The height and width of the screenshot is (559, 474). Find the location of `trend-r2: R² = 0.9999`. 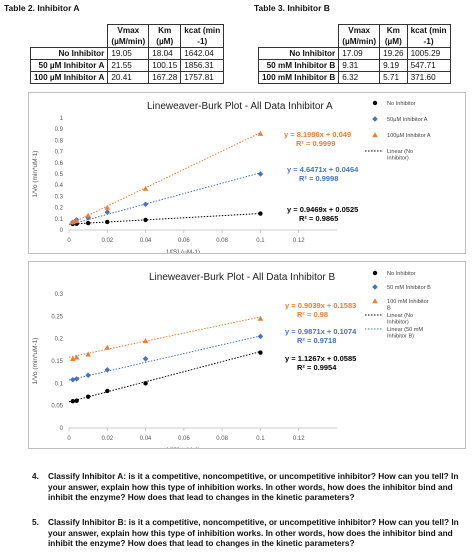

trend-r2: R² = 0.9999 is located at coordinates (315, 143).